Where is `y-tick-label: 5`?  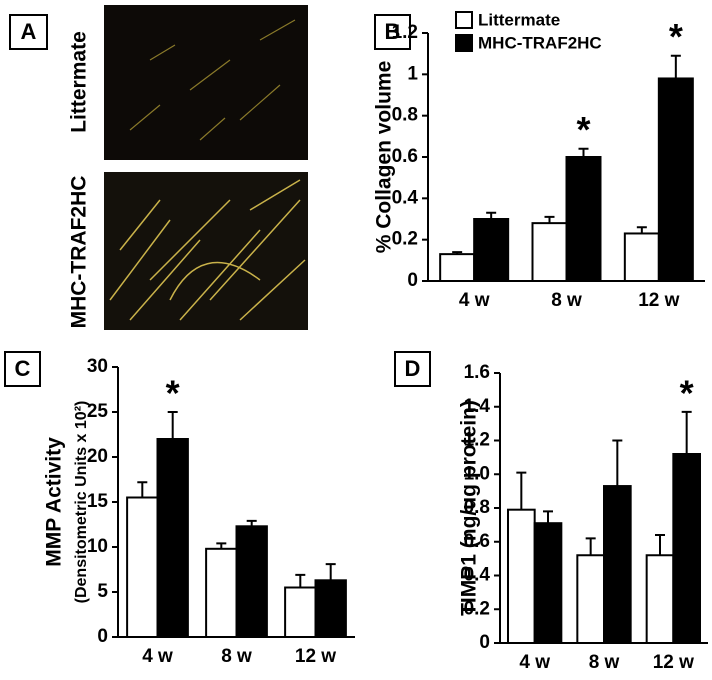
y-tick-label: 5 is located at coordinates (102, 591).